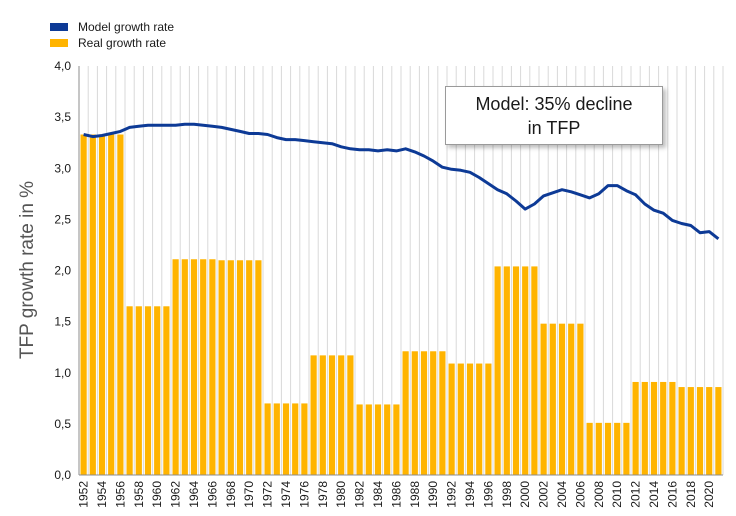  Describe the element at coordinates (62, 271) in the screenshot. I see `y-tick-label: 2,0` at that location.